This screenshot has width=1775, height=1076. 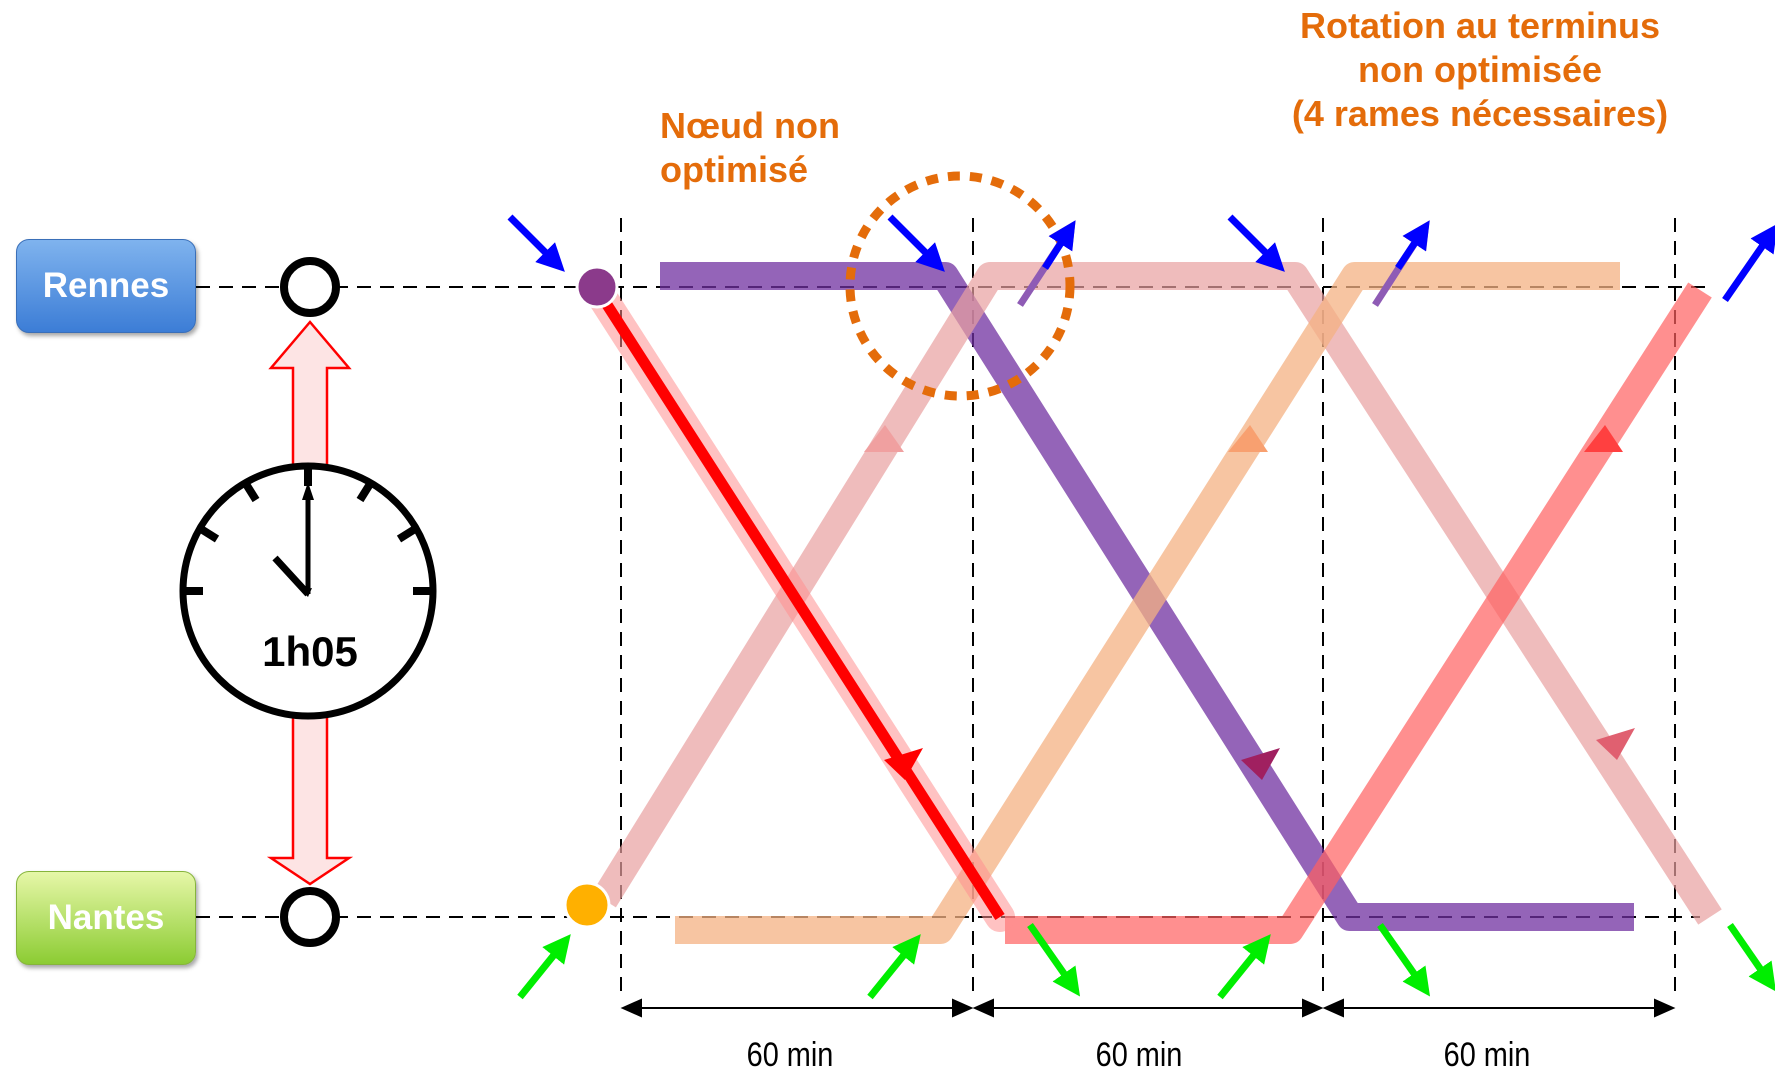 What do you see at coordinates (308, 591) in the screenshot?
I see `clock-icon` at bounding box center [308, 591].